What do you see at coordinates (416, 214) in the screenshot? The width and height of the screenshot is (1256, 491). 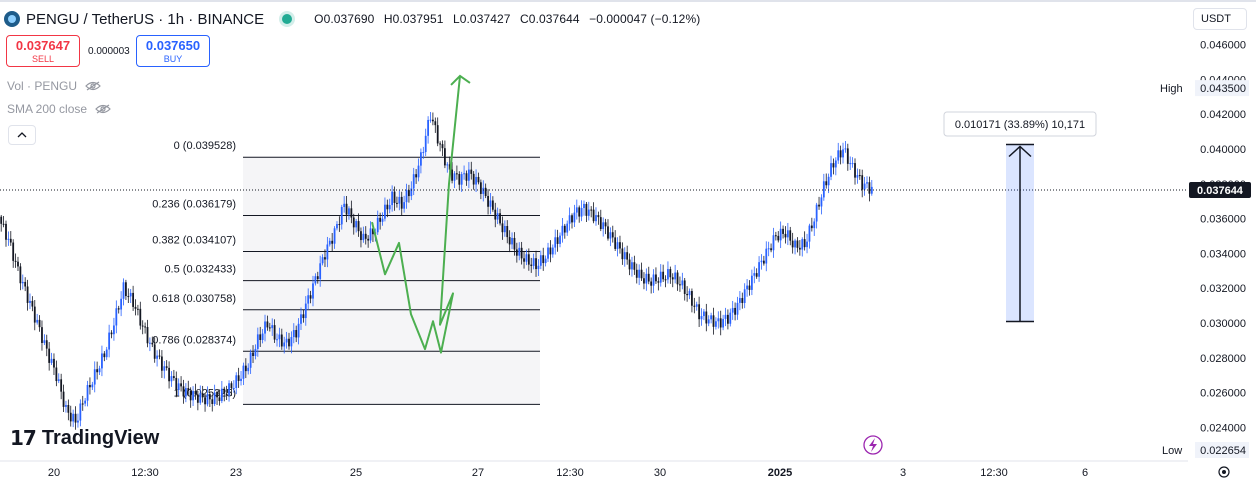 I see `projection-path` at bounding box center [416, 214].